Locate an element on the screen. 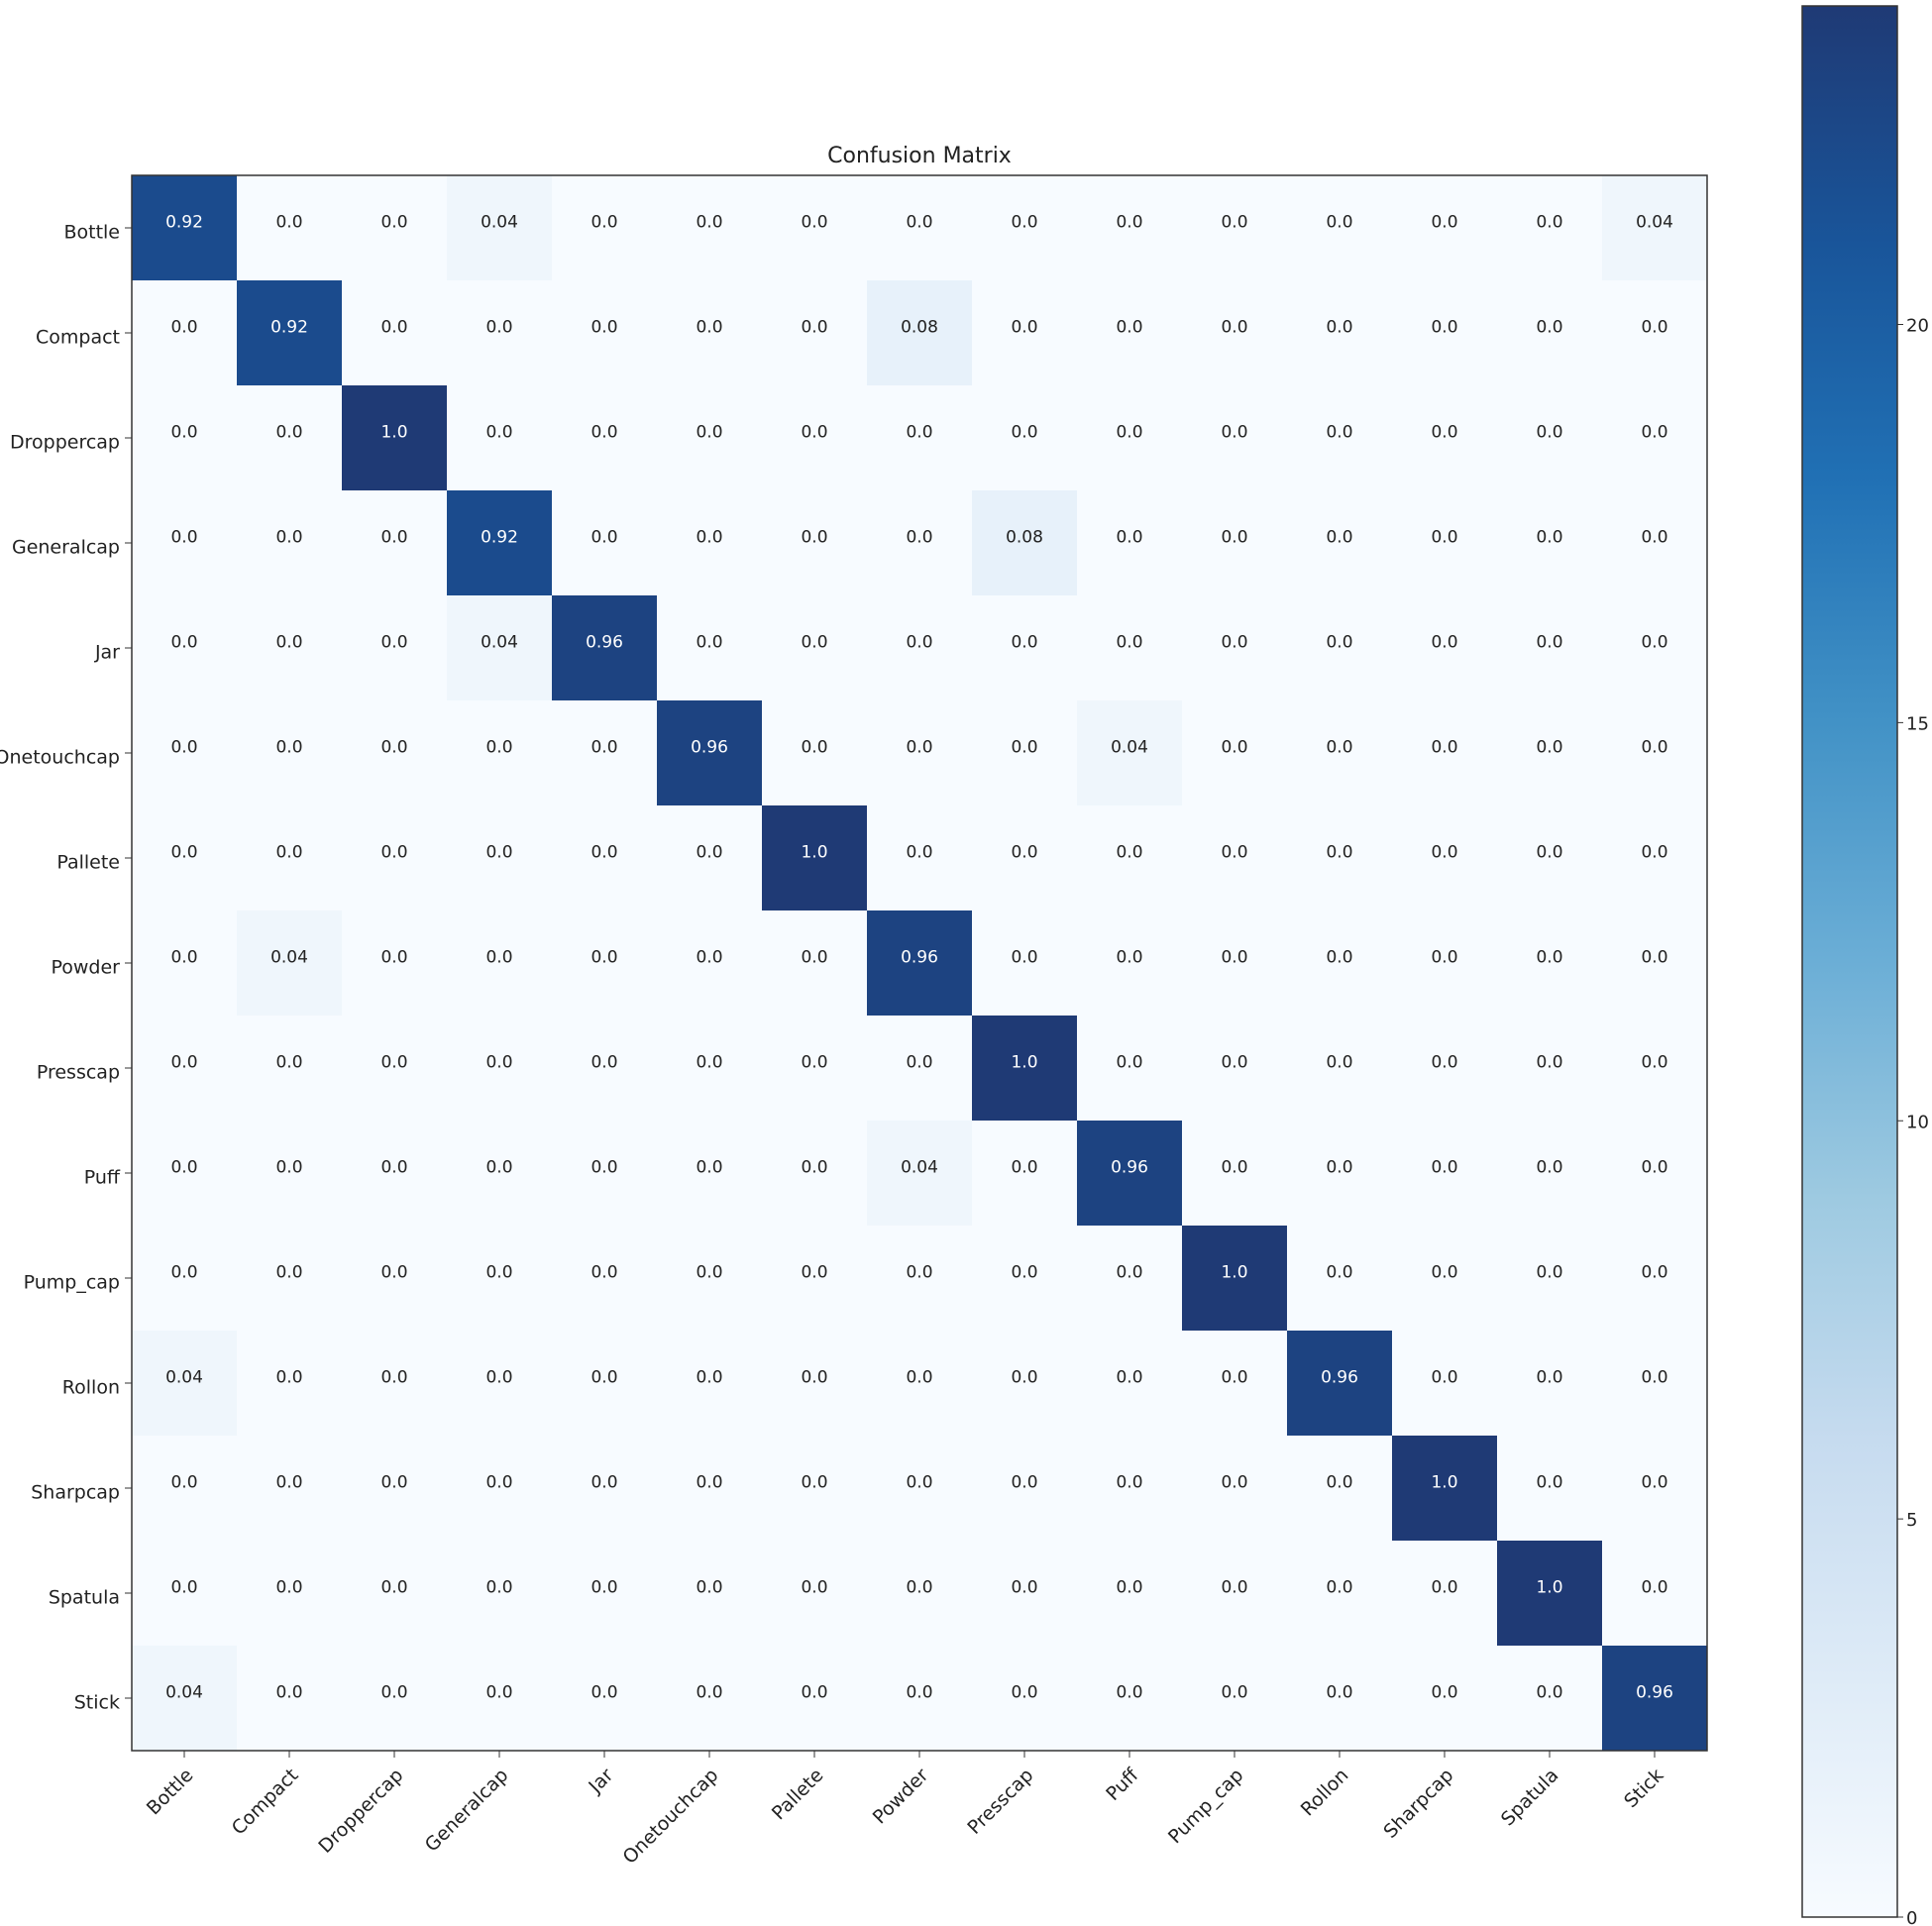 The width and height of the screenshot is (1932, 1926). colorbar-tick-label: 0 is located at coordinates (1911, 1917).